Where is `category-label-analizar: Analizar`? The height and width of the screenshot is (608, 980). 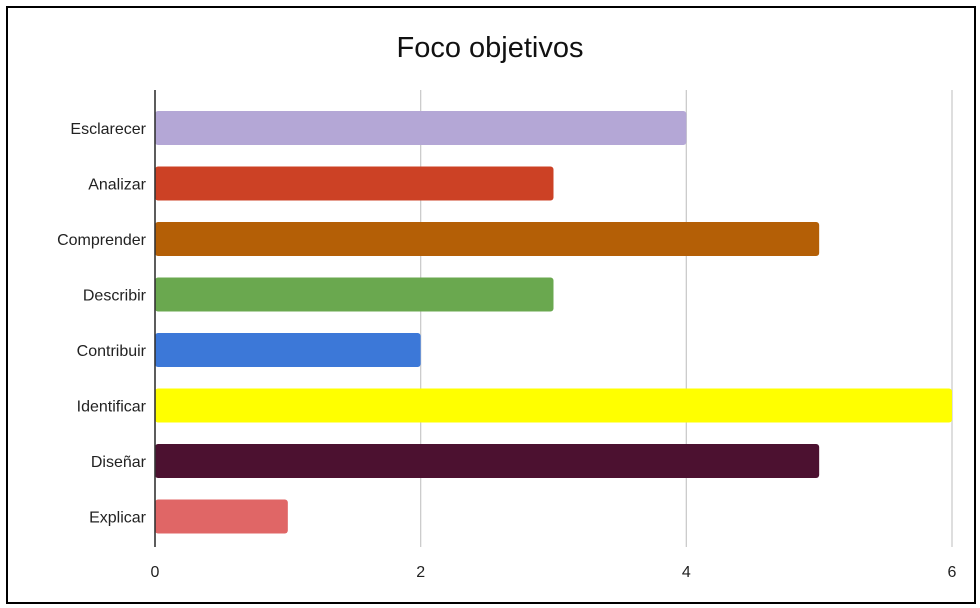
category-label-analizar: Analizar is located at coordinates (117, 185).